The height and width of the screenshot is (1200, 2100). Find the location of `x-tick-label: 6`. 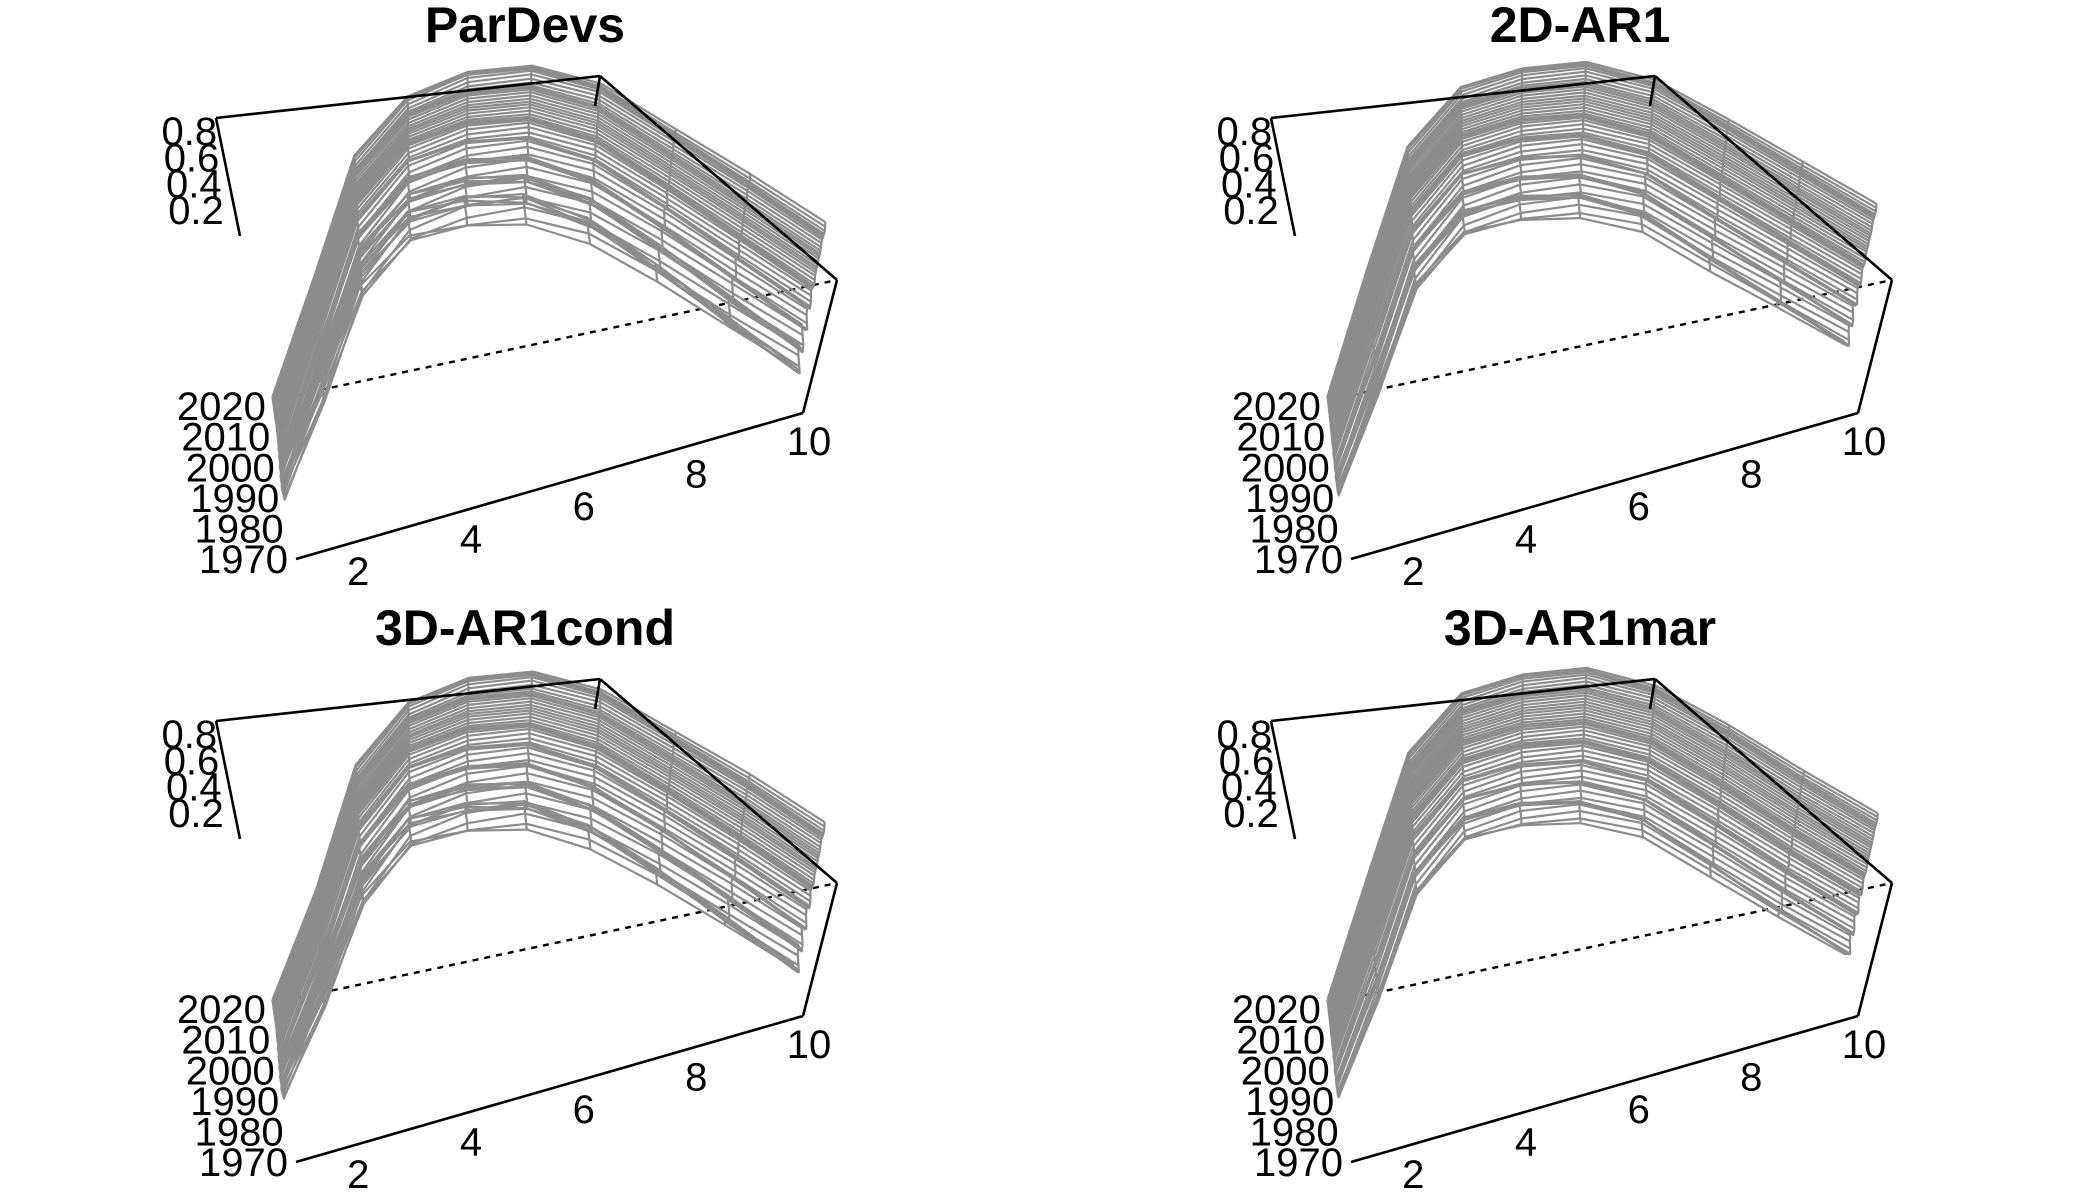

x-tick-label: 6 is located at coordinates (584, 1110).